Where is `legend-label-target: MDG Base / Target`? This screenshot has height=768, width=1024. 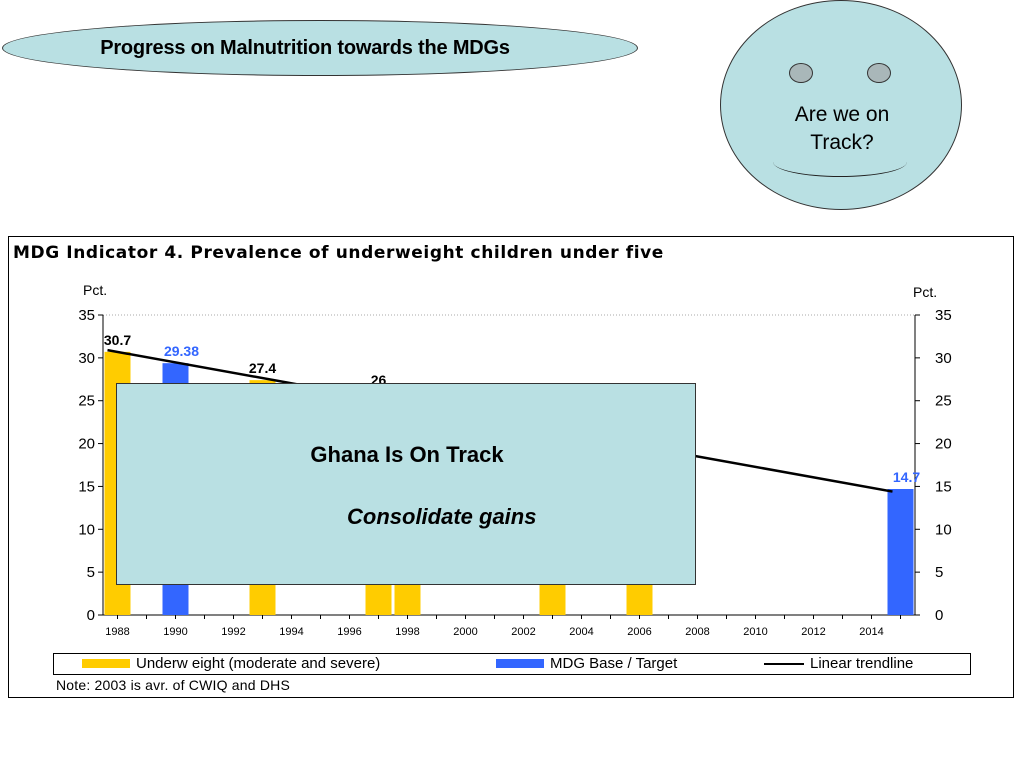 legend-label-target: MDG Base / Target is located at coordinates (614, 663).